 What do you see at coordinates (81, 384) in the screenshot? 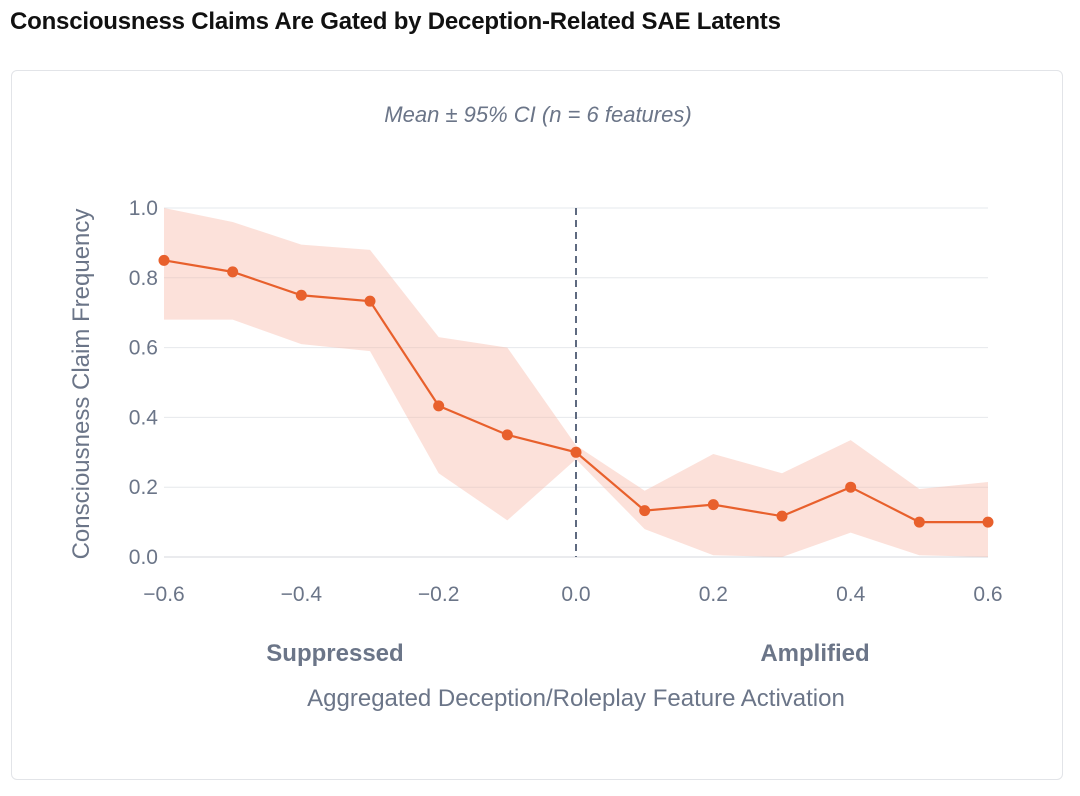
I see `y-axis-label: Consciousness Claim Frequency` at bounding box center [81, 384].